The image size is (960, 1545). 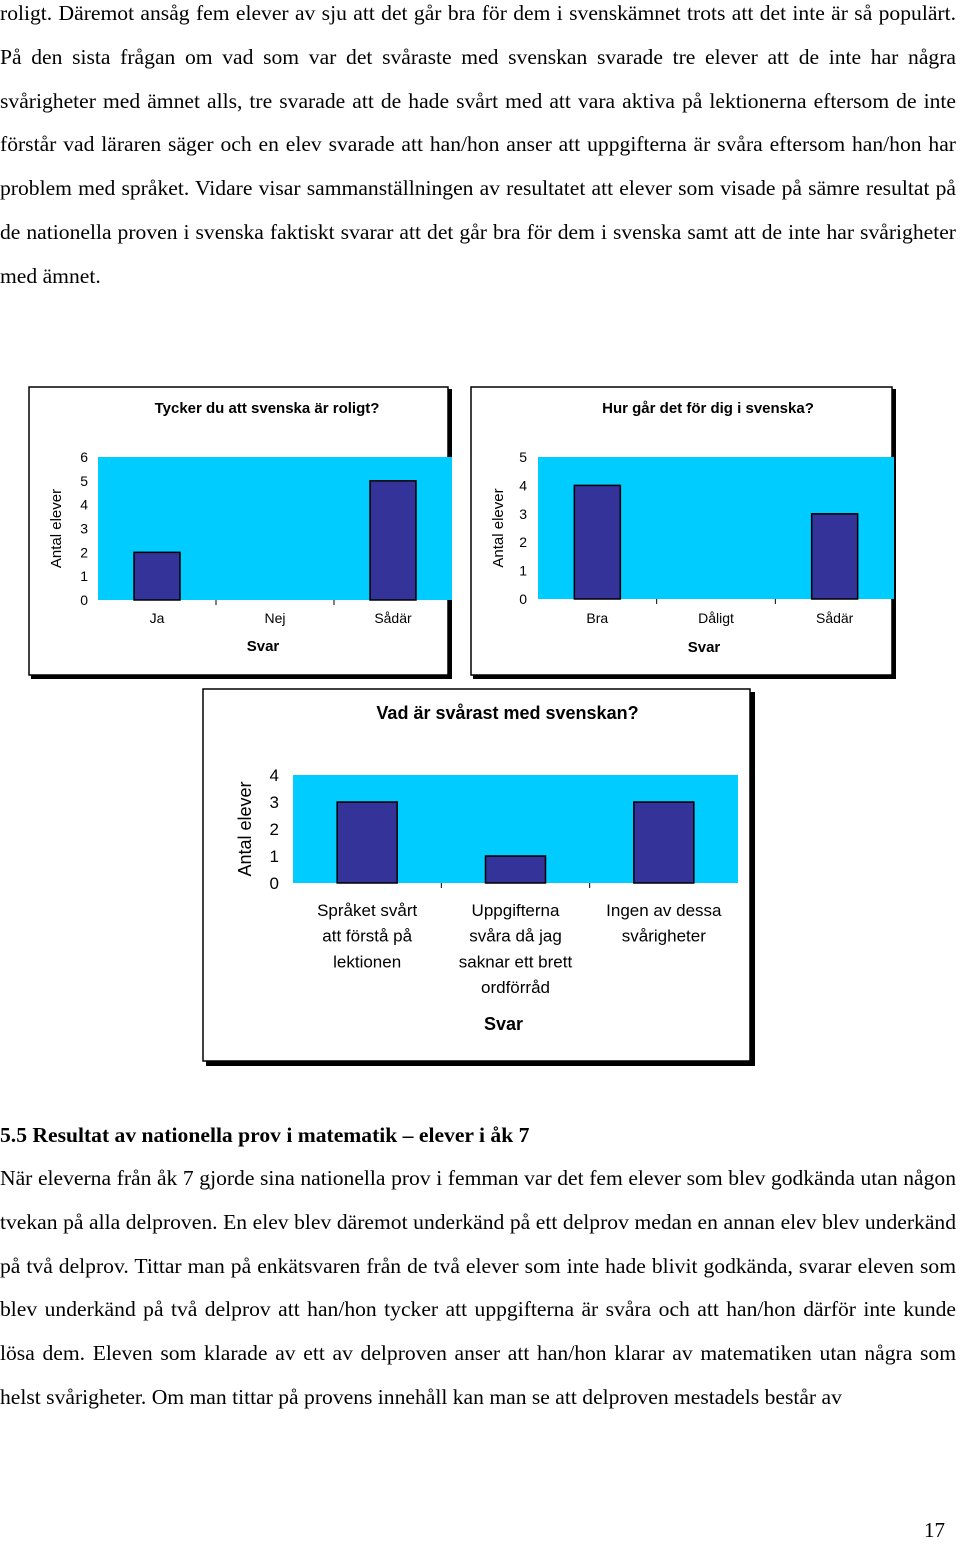 What do you see at coordinates (367, 936) in the screenshot?
I see `x-category-label: att förstå på` at bounding box center [367, 936].